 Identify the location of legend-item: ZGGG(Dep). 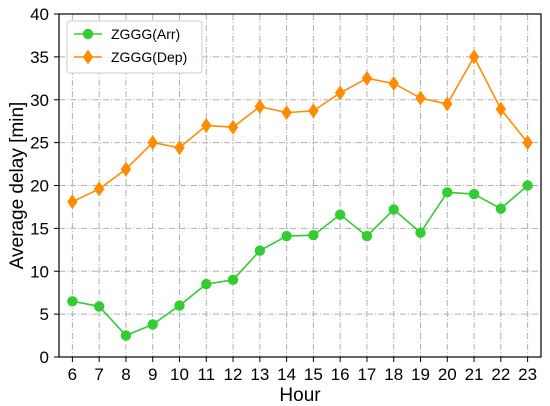
(130, 57).